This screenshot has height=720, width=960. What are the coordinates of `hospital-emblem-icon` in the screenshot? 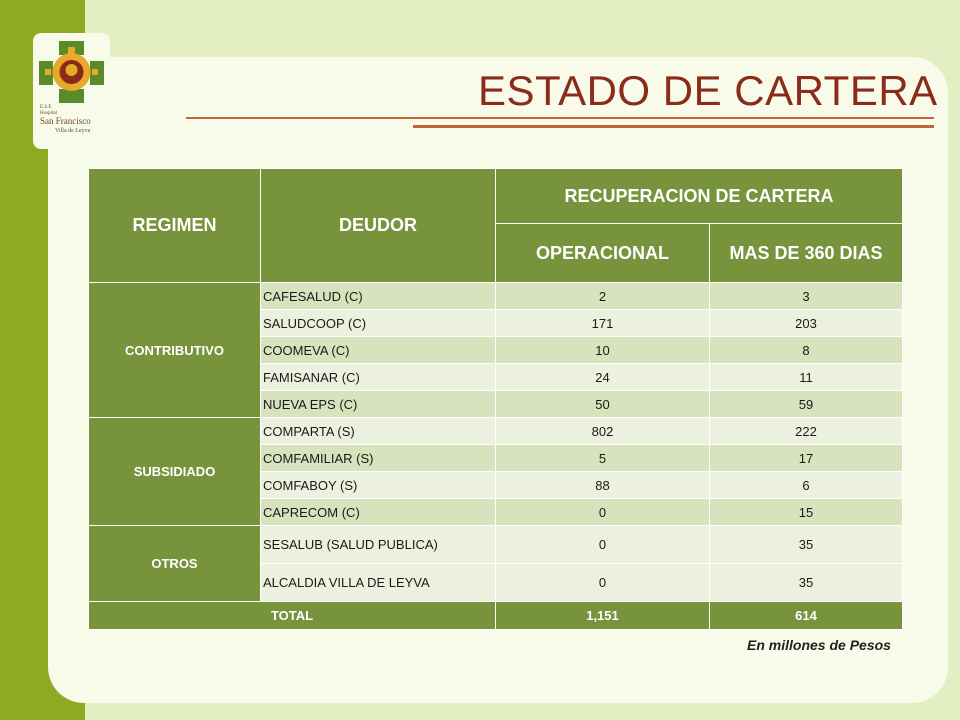 It's located at (71, 72).